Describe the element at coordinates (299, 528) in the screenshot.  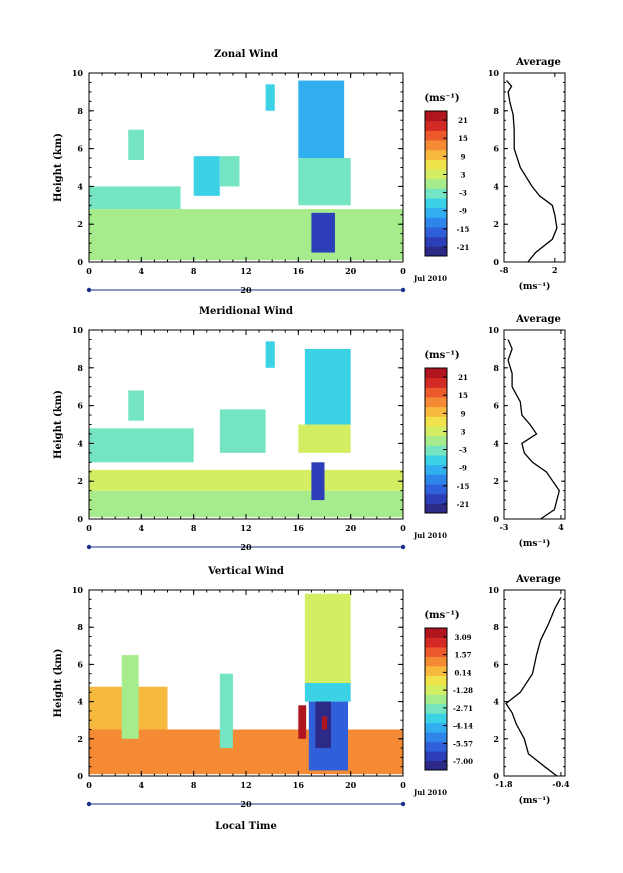
I see `x-tick-label: 16` at that location.